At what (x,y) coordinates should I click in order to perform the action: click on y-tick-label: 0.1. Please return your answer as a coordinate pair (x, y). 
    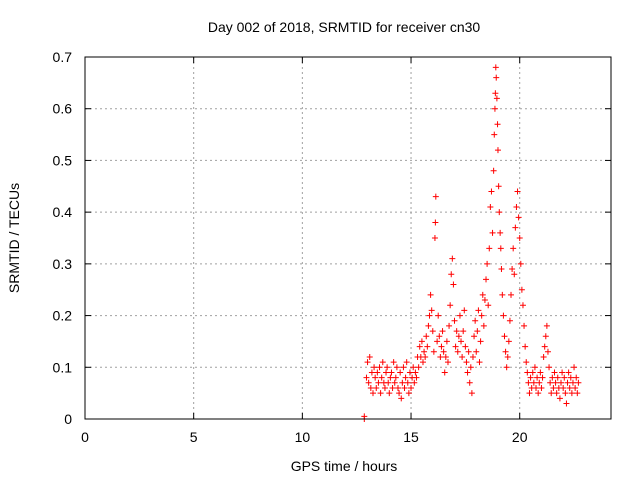
    Looking at the image, I should click on (63, 367).